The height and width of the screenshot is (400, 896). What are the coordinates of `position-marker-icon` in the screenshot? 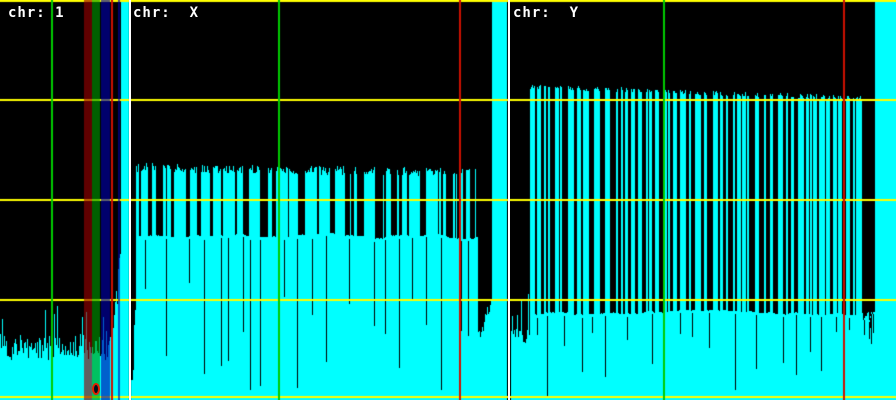 It's located at (95, 388).